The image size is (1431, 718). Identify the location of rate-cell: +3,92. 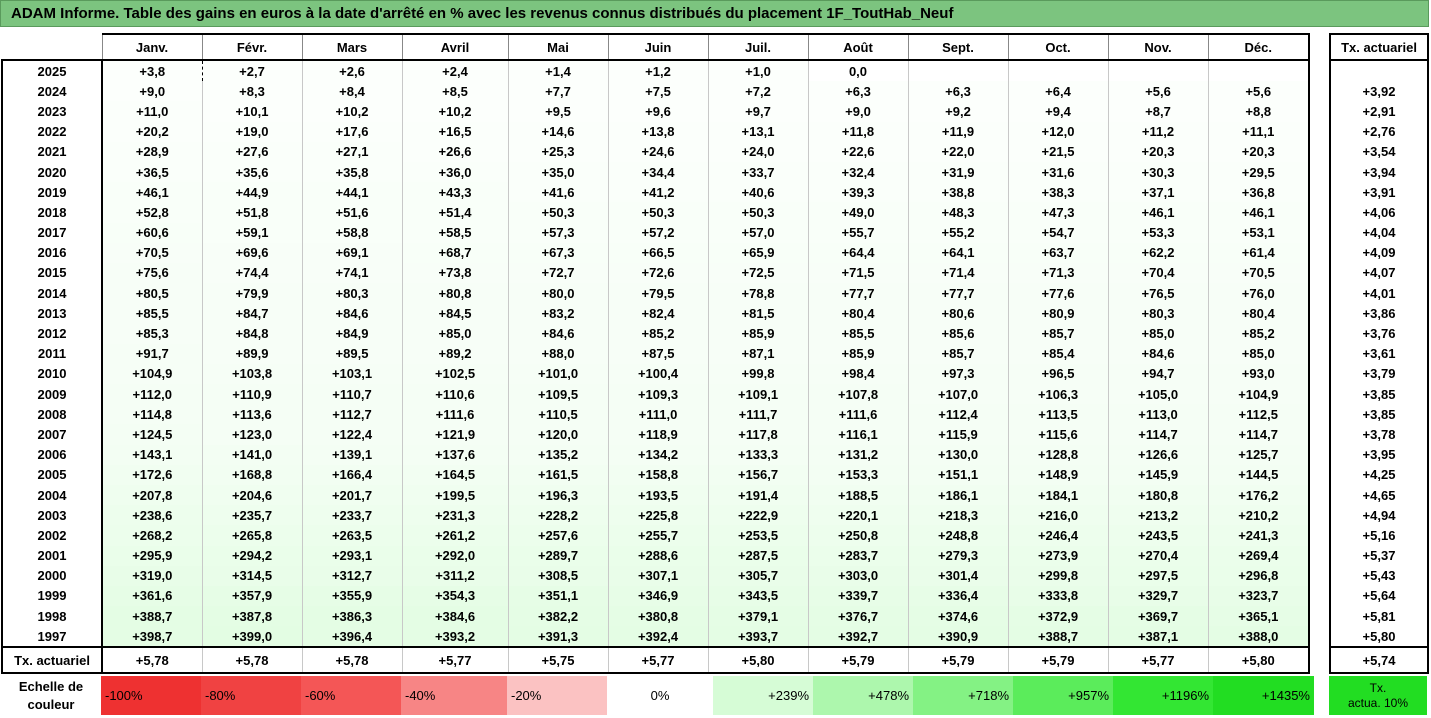
(1379, 91).